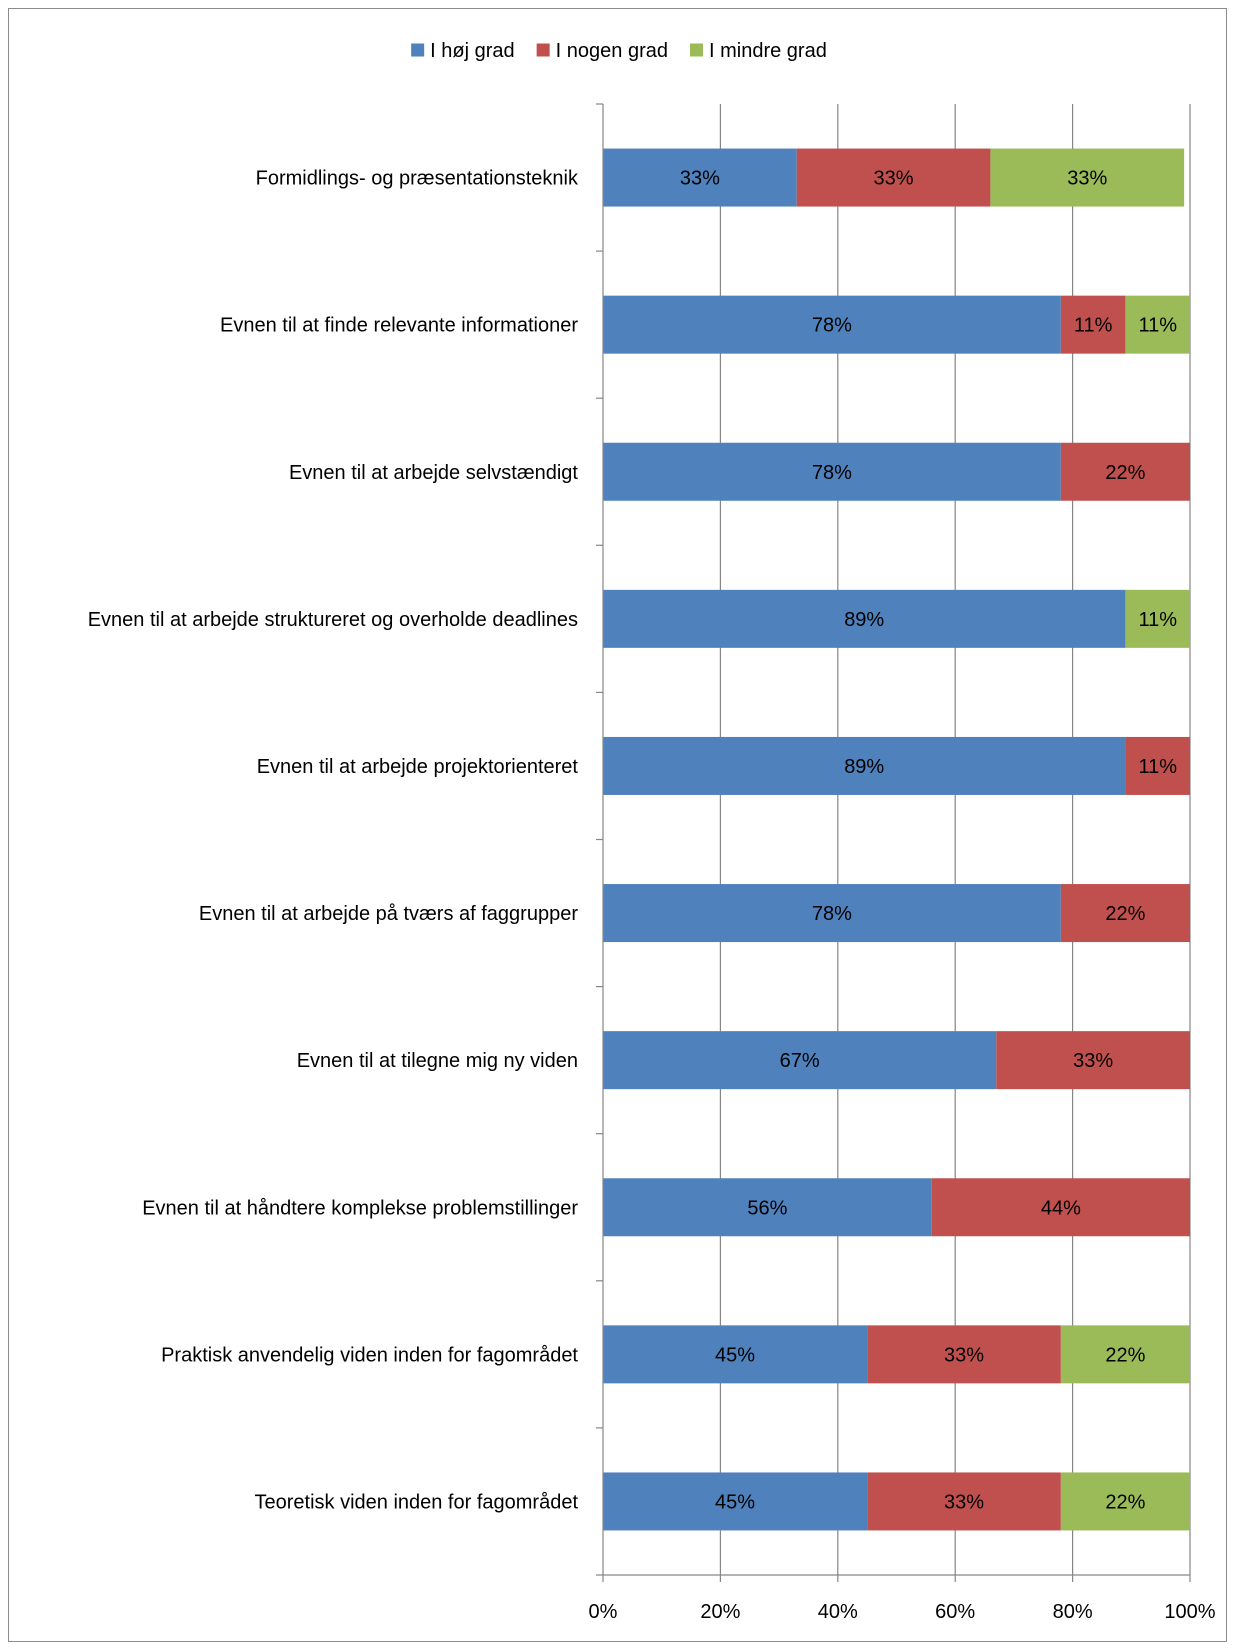 Image resolution: width=1238 pixels, height=1650 pixels. I want to click on x-tick-label: 20%, so click(720, 1612).